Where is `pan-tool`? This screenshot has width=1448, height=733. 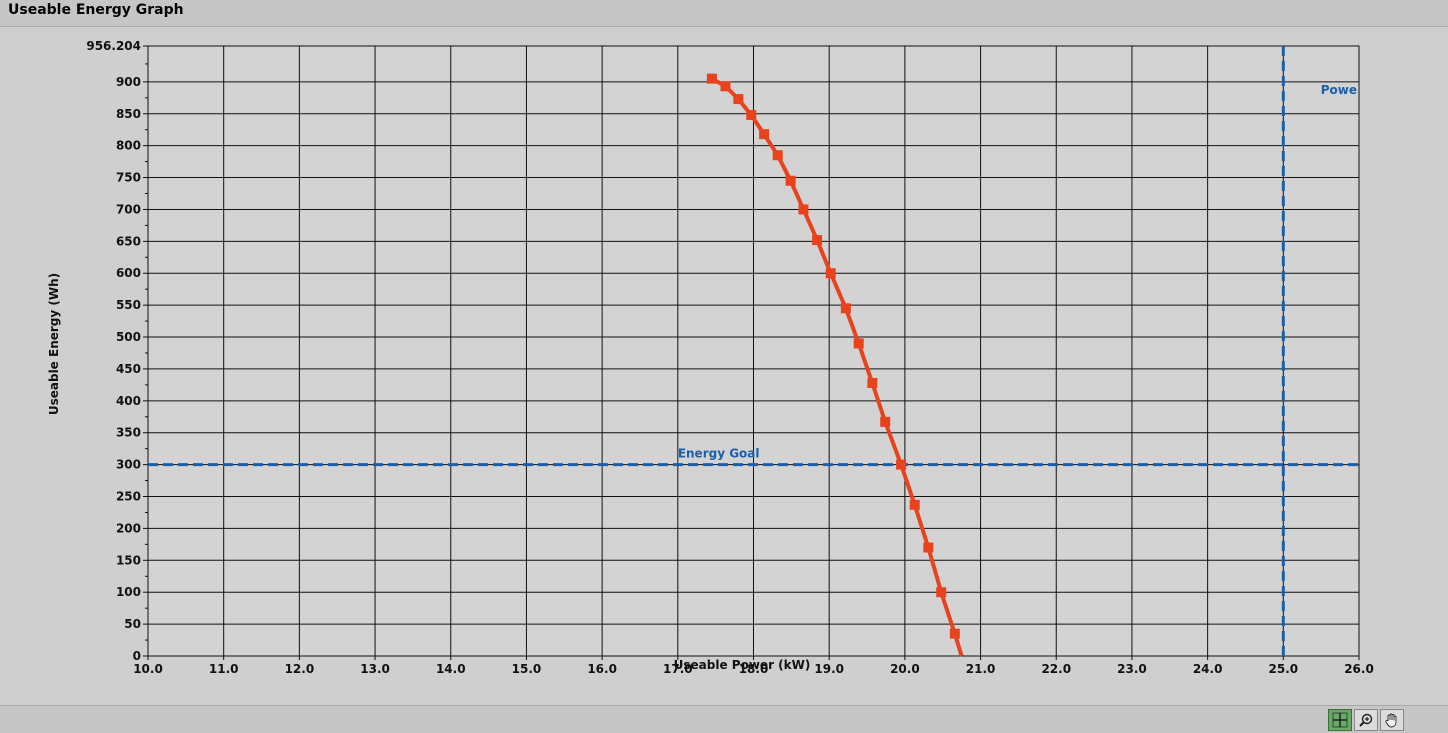 pan-tool is located at coordinates (1392, 720).